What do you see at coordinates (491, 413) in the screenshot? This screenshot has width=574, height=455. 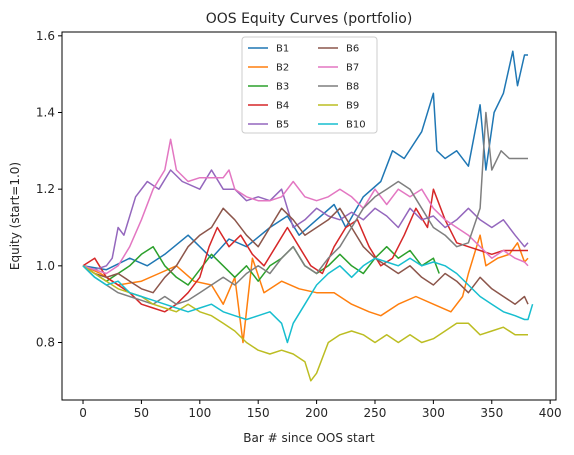 I see `x-tick-label: 350` at bounding box center [491, 413].